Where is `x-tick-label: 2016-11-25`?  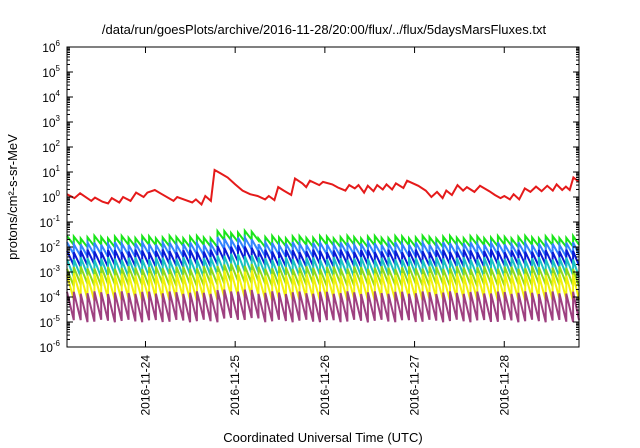
x-tick-label: 2016-11-25 is located at coordinates (235, 385).